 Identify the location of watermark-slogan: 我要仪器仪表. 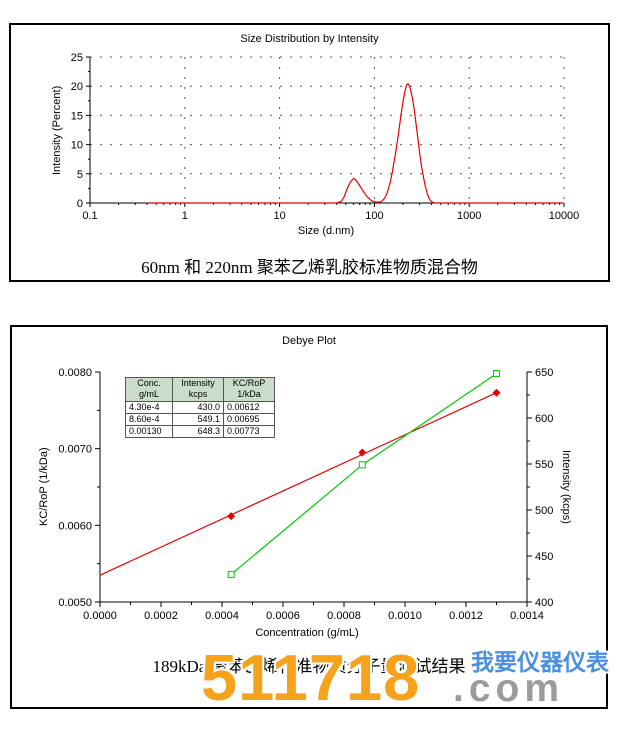
(540, 662).